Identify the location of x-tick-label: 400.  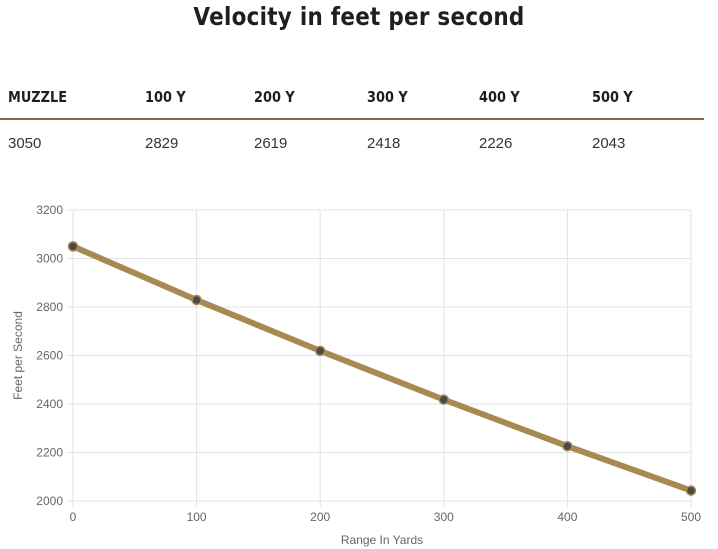
(567, 517).